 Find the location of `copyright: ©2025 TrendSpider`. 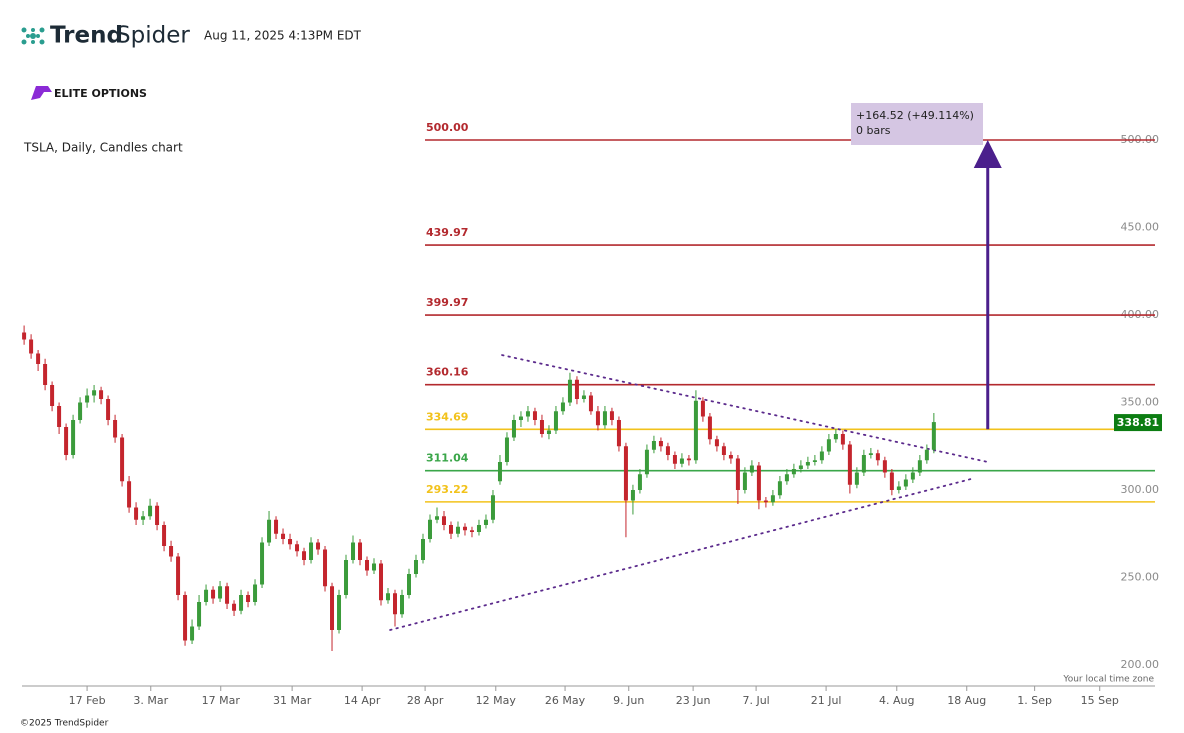

copyright: ©2025 TrendSpider is located at coordinates (64, 724).